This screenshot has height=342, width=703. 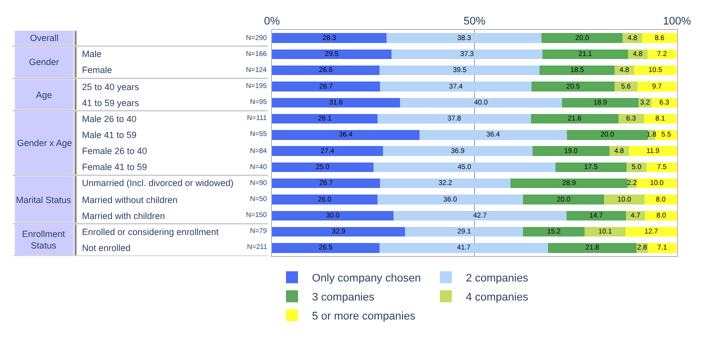 What do you see at coordinates (474, 22) in the screenshot?
I see `x-tick-label: 50%` at bounding box center [474, 22].